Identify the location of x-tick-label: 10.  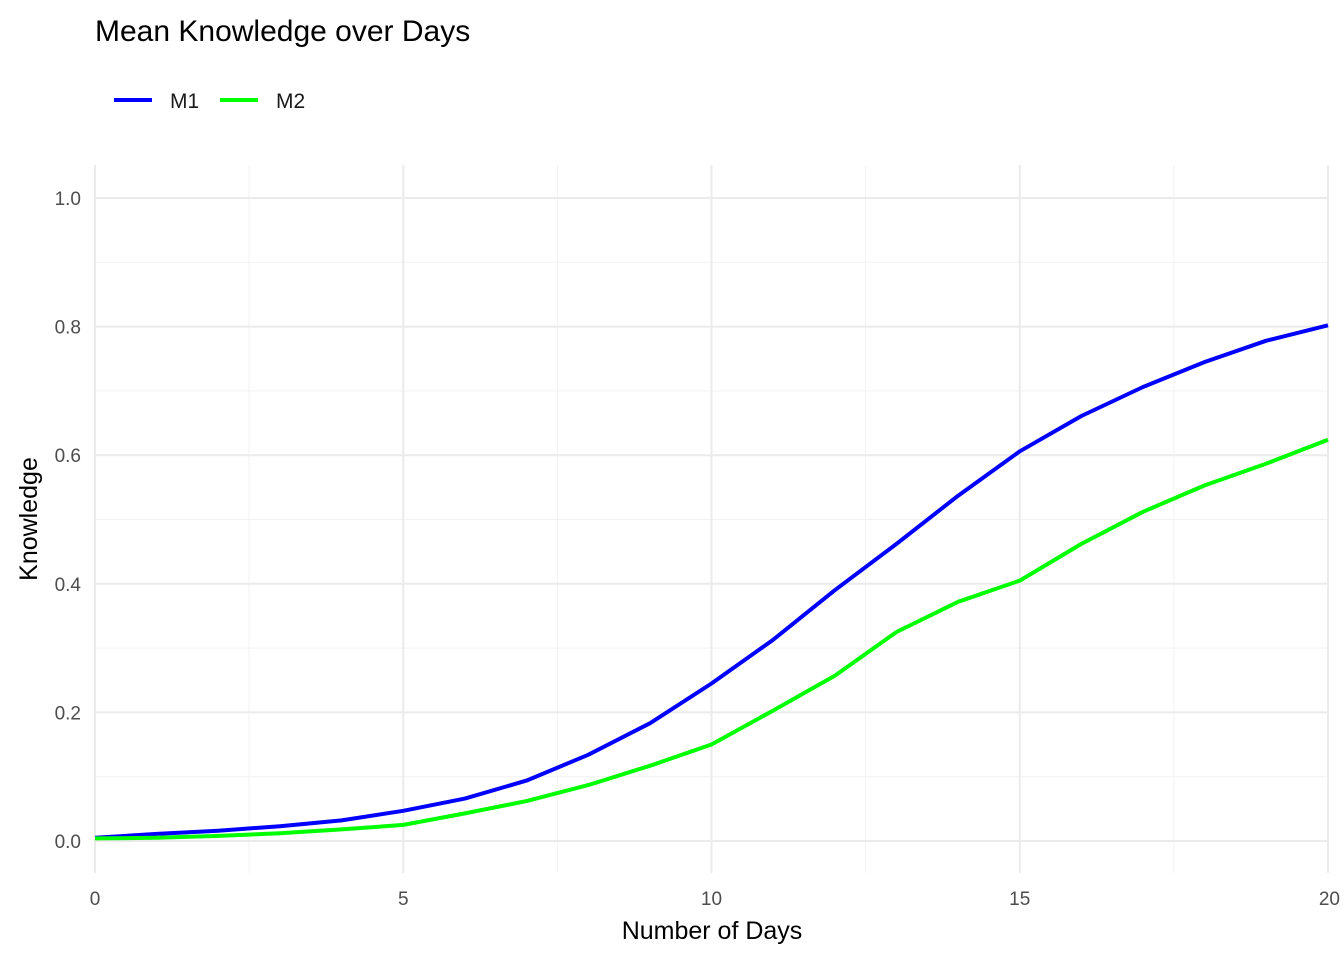
(711, 899).